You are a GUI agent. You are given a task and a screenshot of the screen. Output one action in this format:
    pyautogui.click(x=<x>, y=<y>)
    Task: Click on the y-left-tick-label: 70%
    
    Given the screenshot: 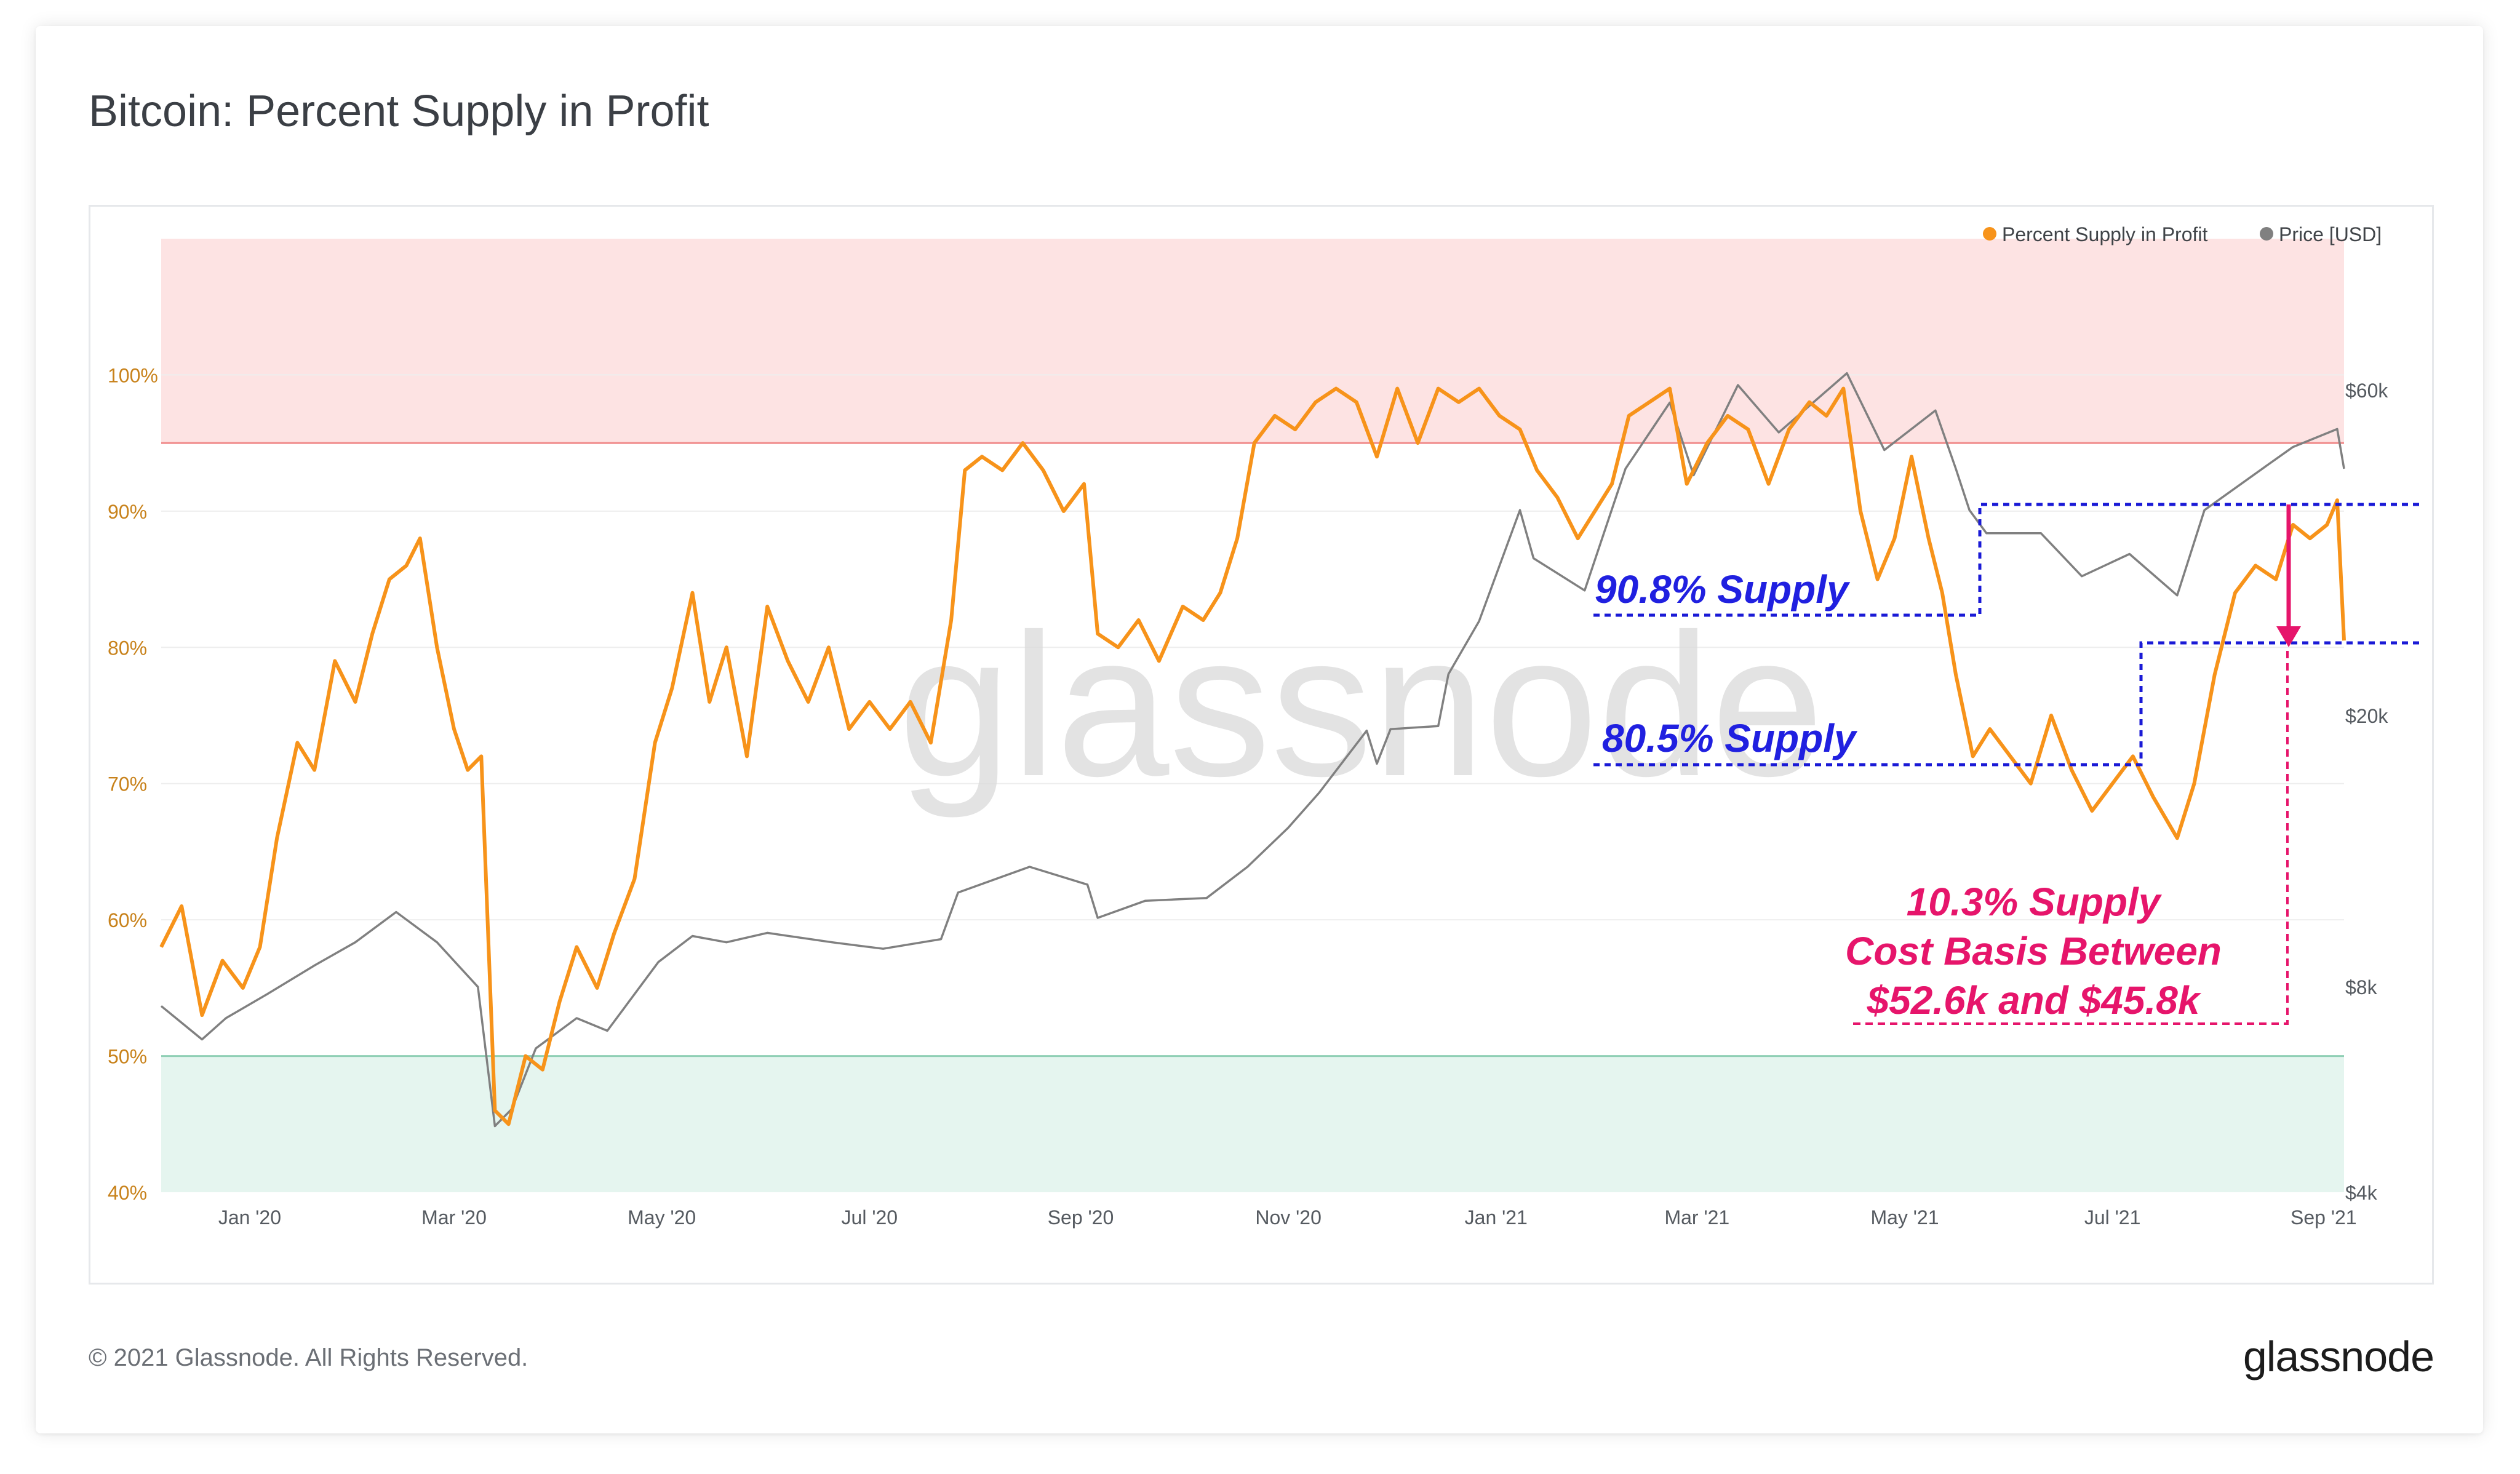 What is the action you would take?
    pyautogui.click(x=127, y=784)
    